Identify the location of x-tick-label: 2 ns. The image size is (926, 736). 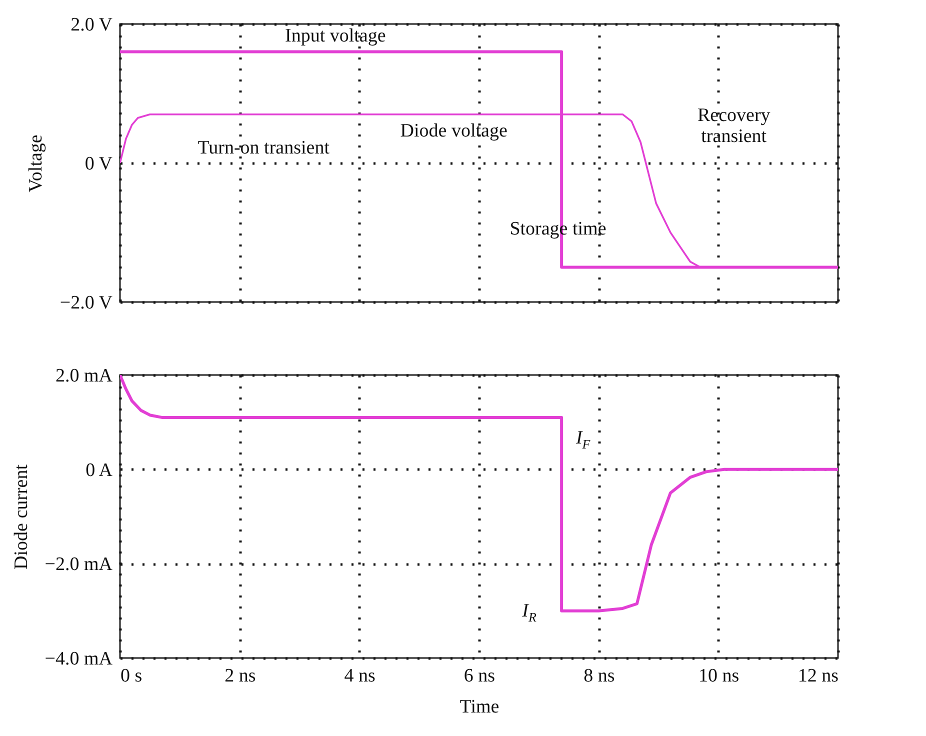
(240, 676).